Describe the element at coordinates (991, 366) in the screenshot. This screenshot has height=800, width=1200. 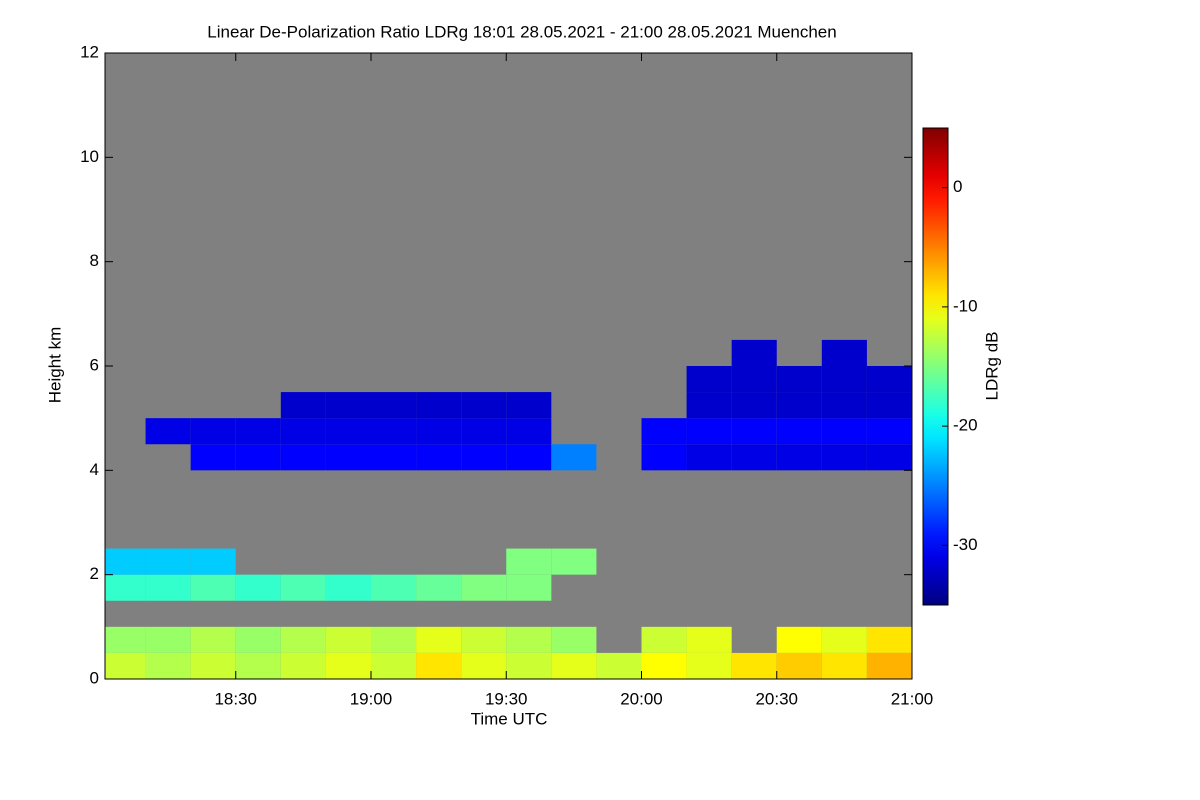
I see `colorbar-label: LDRg dB` at that location.